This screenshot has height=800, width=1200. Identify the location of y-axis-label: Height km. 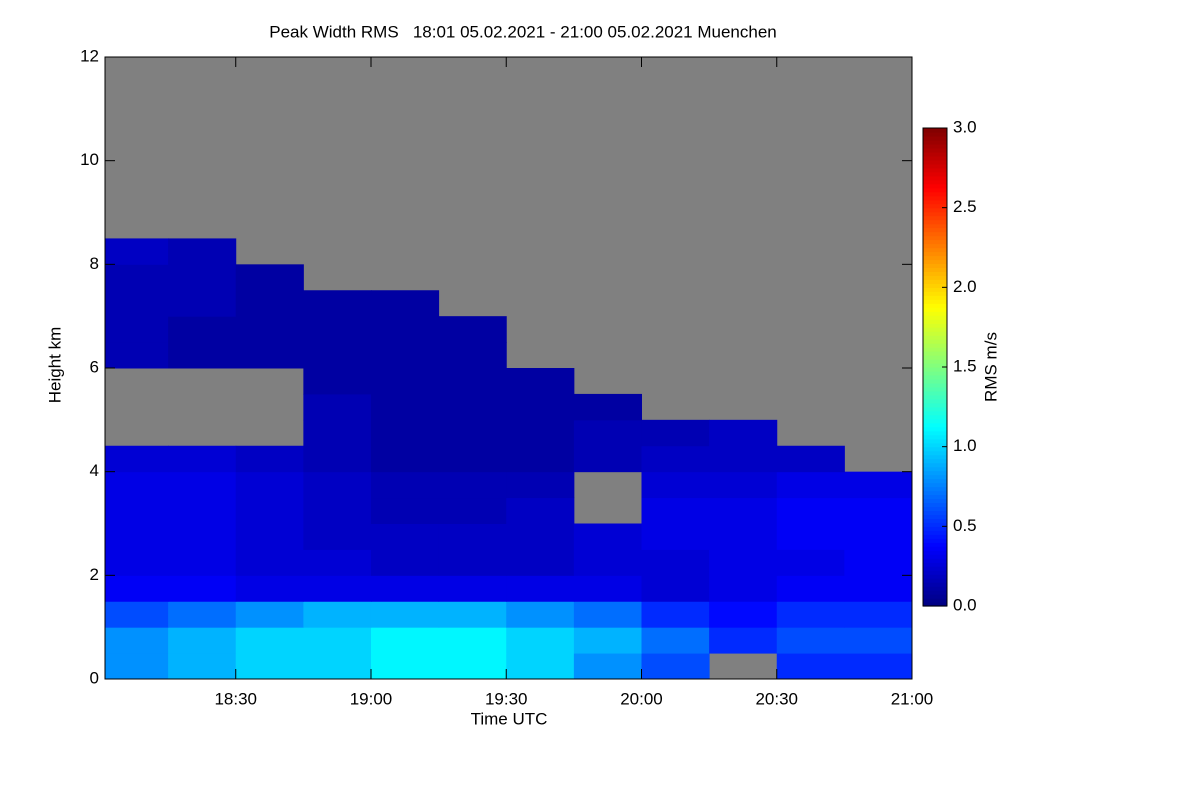
(54, 365).